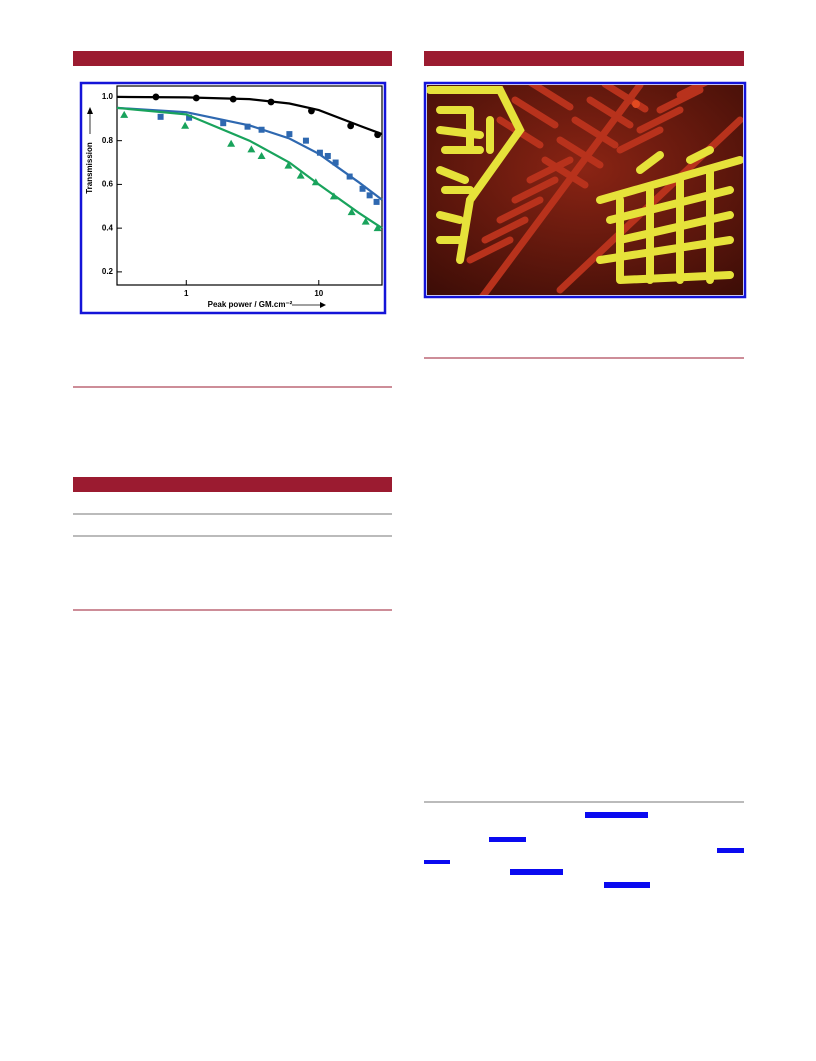 The image size is (816, 1061). I want to click on y-tick-label: 0.8, so click(108, 140).